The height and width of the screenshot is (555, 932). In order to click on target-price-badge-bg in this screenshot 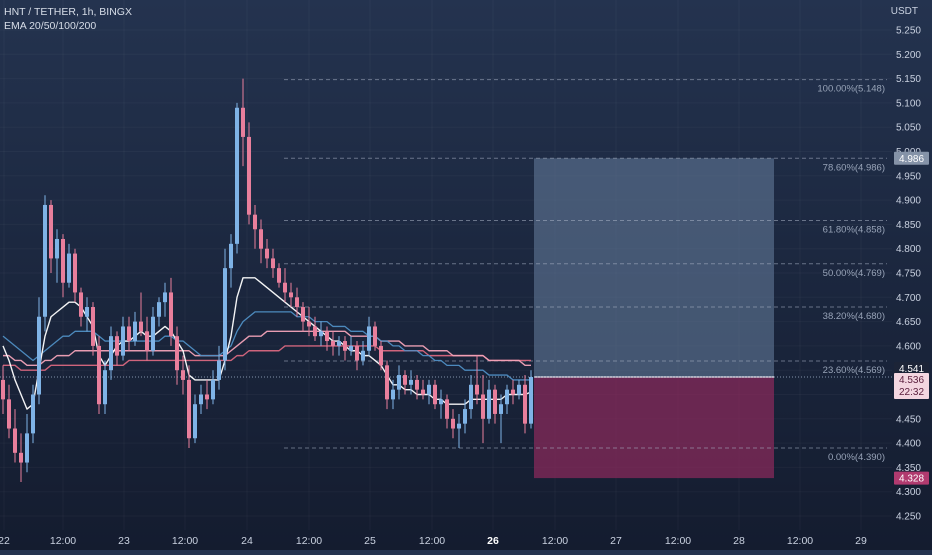, I will do `click(911, 158)`.